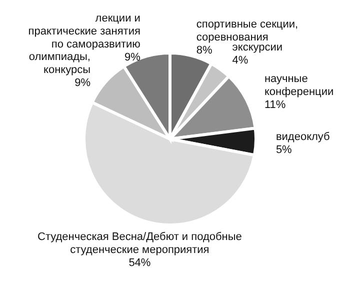 This screenshot has height=296, width=346. What do you see at coordinates (59, 63) in the screenshot?
I see `slice-label: олимпиады, конкурсы` at bounding box center [59, 63].